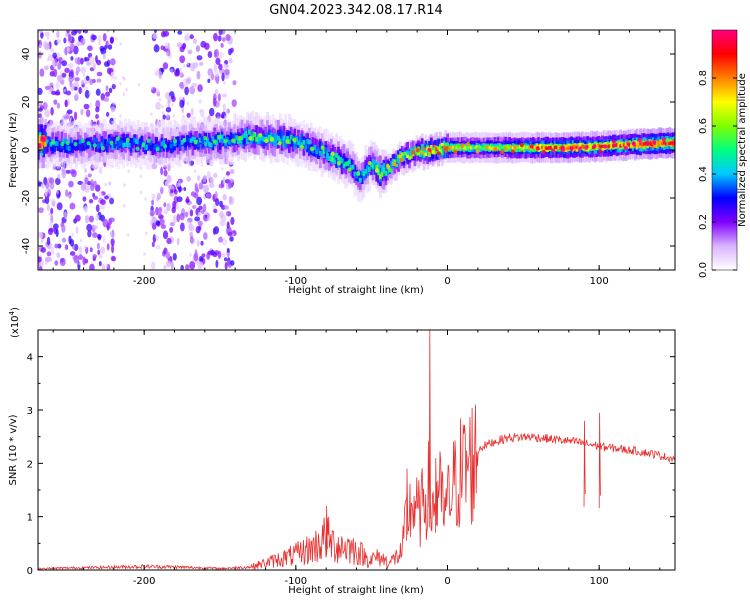  What do you see at coordinates (137, 150) in the screenshot?
I see `spectrogram-noise-layer` at bounding box center [137, 150].